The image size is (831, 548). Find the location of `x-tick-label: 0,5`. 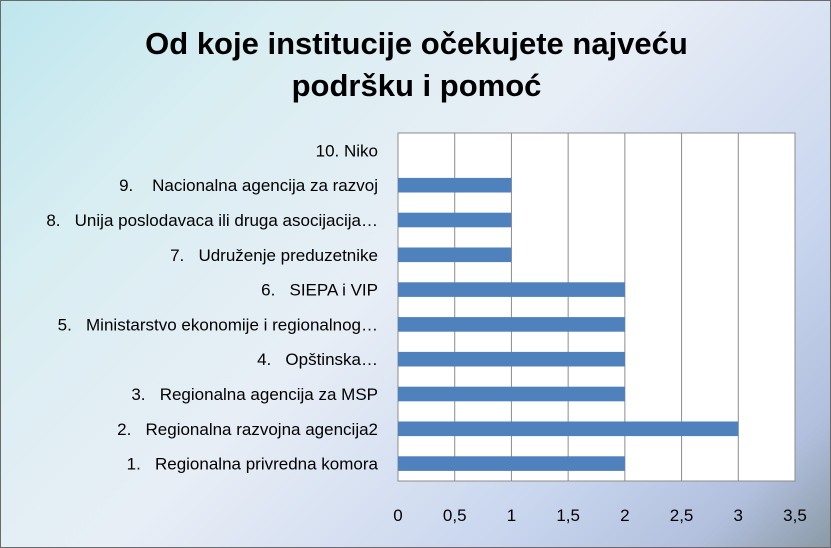

x-tick-label: 0,5 is located at coordinates (455, 515).